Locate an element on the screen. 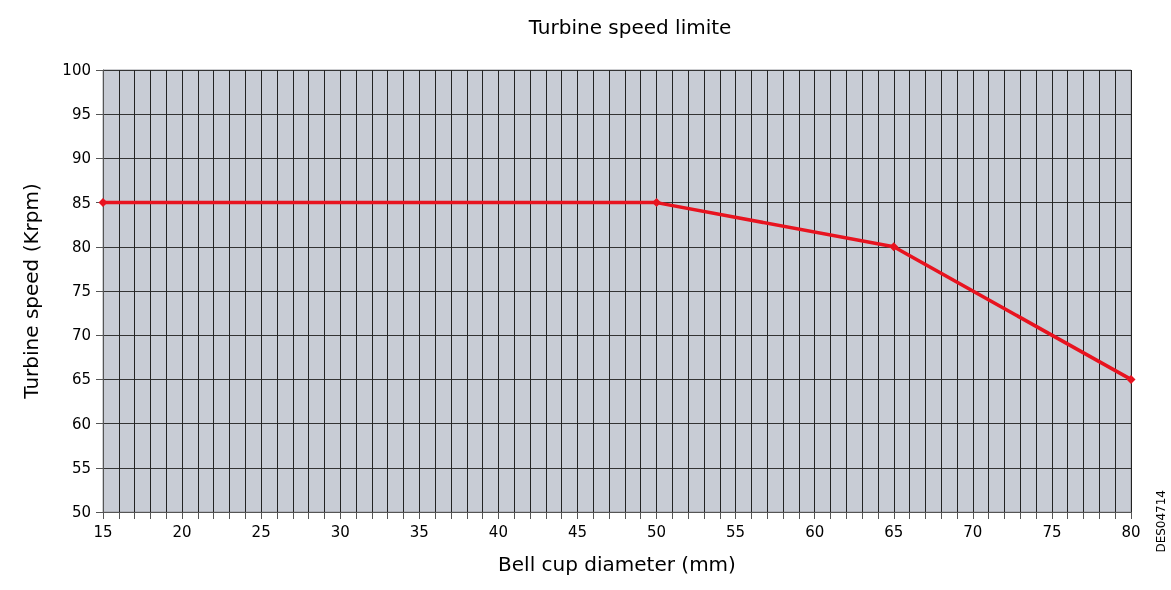 Image resolution: width=1171 pixels, height=590 pixels. chart-title: Turbine speed limite is located at coordinates (629, 27).